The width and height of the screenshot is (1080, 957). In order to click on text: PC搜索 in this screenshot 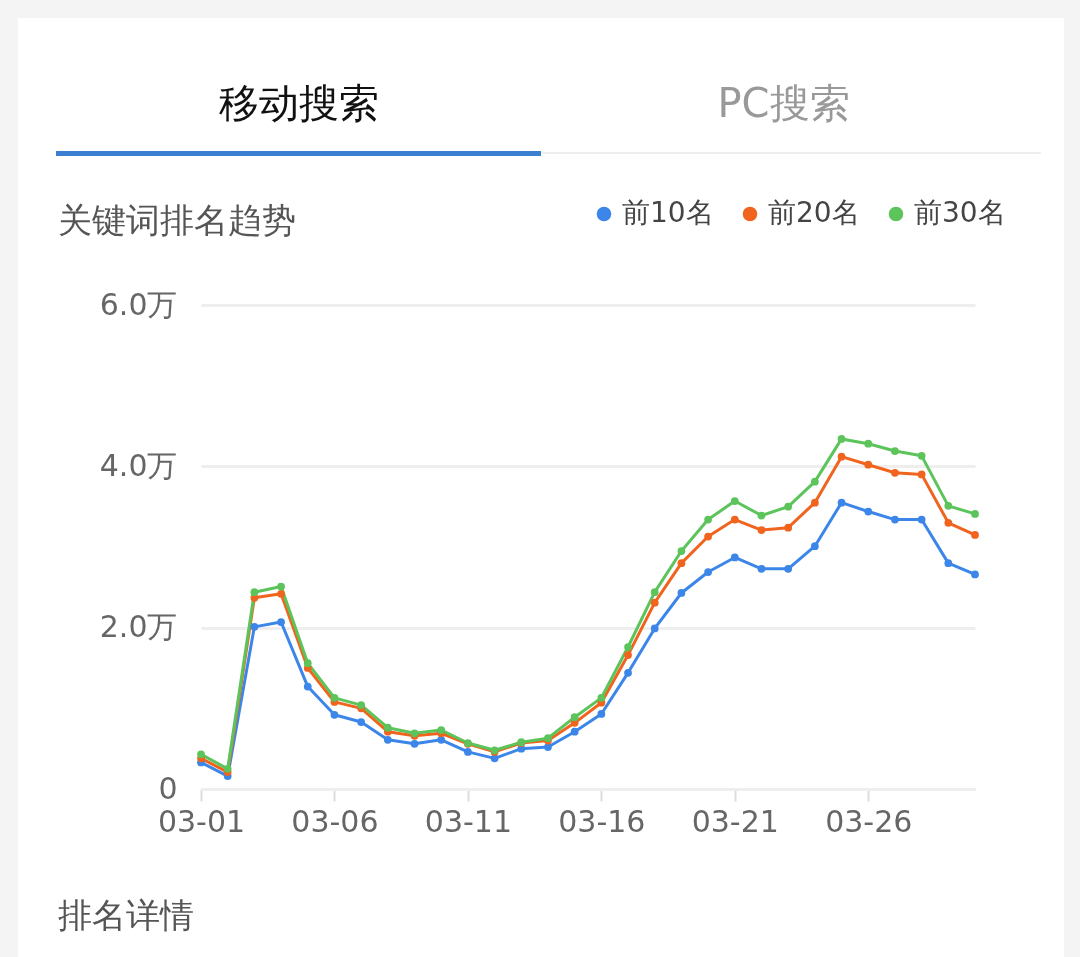, I will do `click(783, 103)`.